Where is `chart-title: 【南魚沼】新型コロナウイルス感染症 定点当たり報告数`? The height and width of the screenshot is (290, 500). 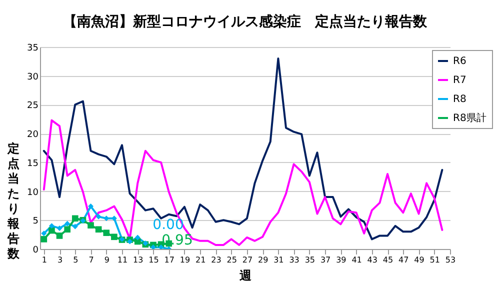
chart-title: 【南魚沼】新型コロナウイルス感染症 定点当たり報告数 is located at coordinates (245, 21).